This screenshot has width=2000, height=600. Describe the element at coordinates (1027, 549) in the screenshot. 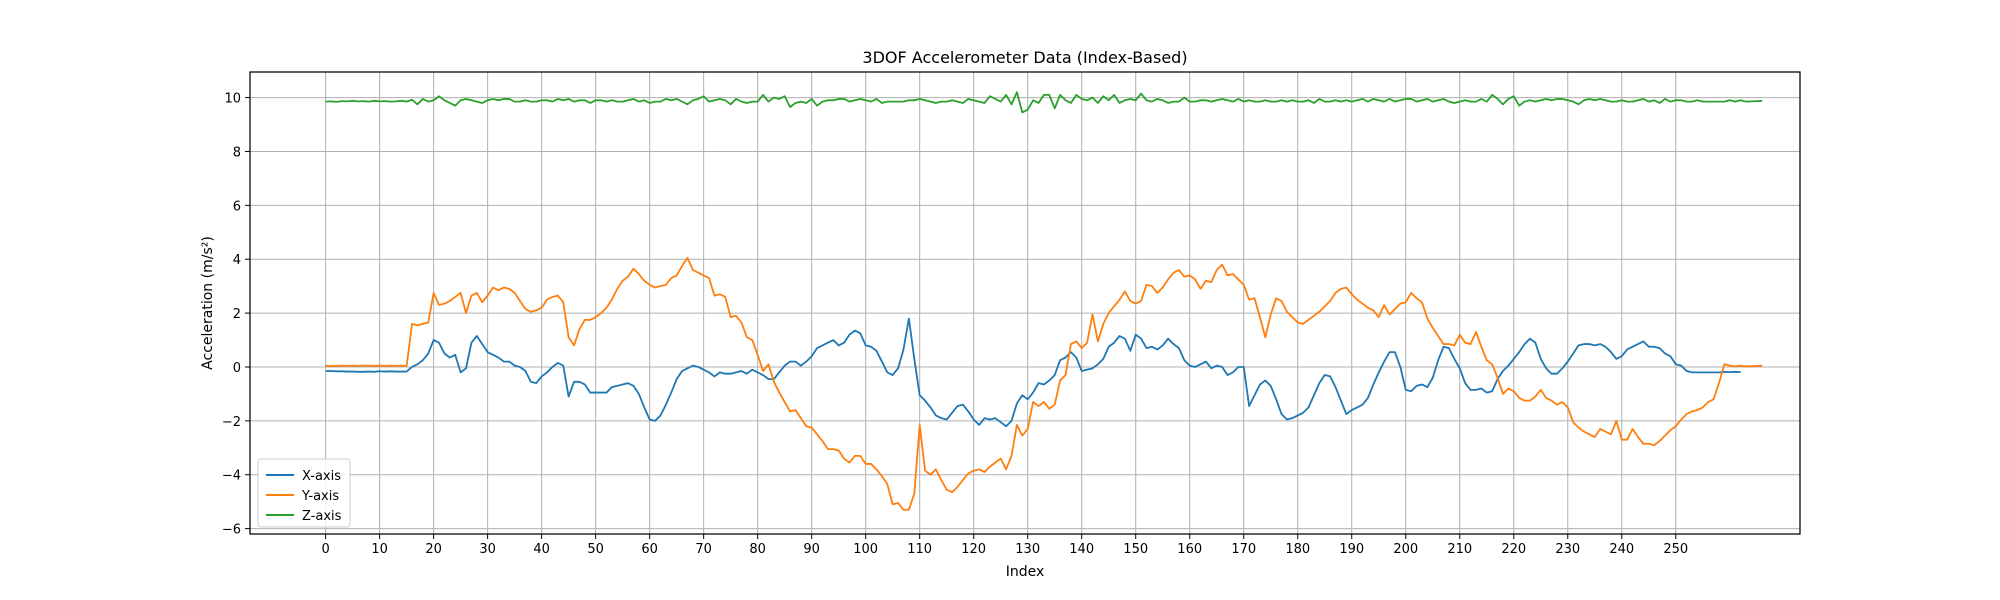

I see `x-tick-label: 130` at that location.